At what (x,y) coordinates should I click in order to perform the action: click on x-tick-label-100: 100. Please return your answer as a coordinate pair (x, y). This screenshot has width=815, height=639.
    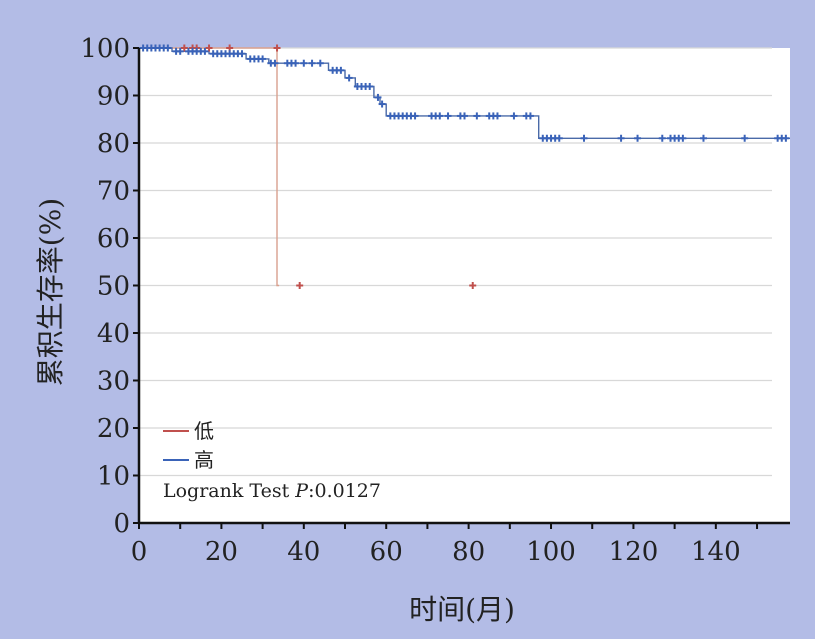
    Looking at the image, I should click on (551, 552).